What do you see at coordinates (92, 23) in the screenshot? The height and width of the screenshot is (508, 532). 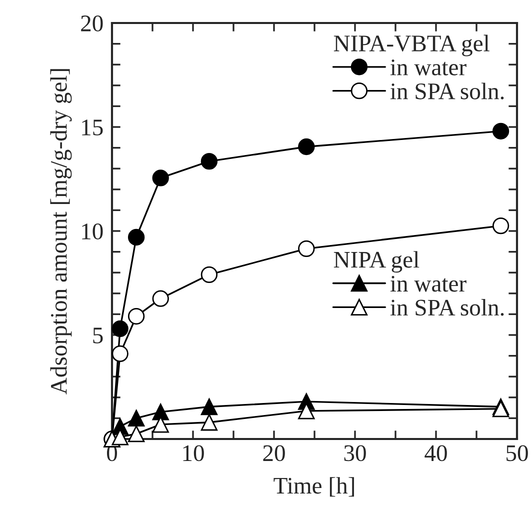 I see `y-tick-label: 20` at bounding box center [92, 23].